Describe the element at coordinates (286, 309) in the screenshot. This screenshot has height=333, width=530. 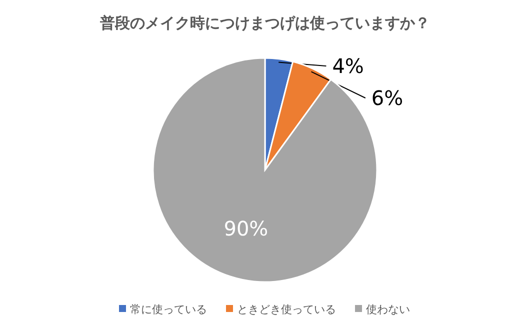
I see `legend-label: ときどき使っている` at that location.